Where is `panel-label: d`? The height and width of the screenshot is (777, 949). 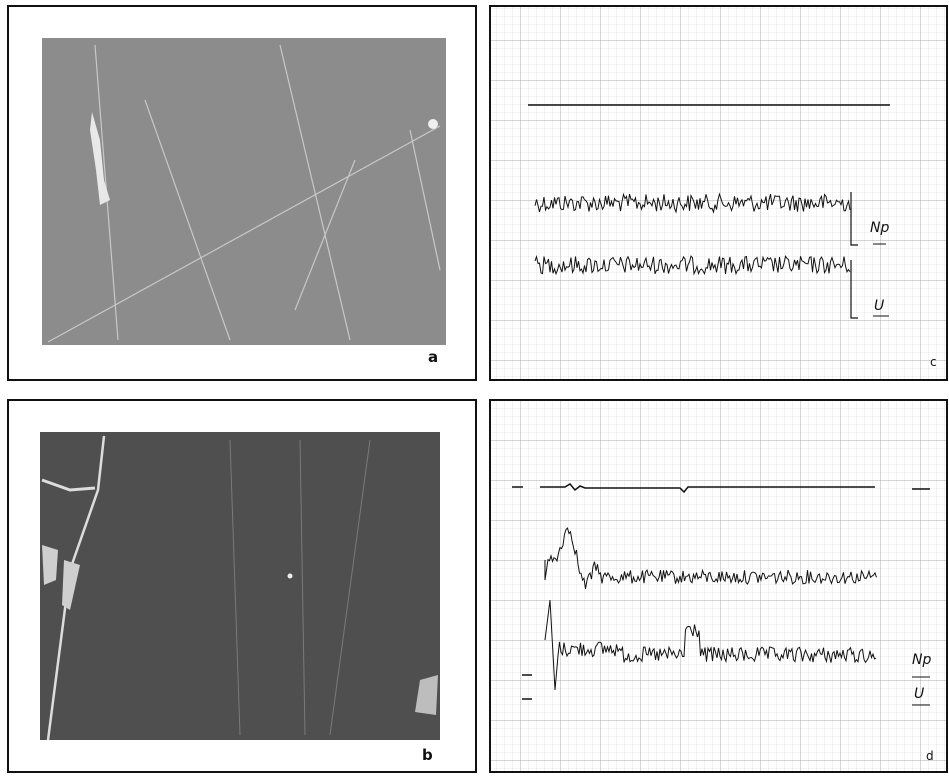 panel-label: d is located at coordinates (930, 756).